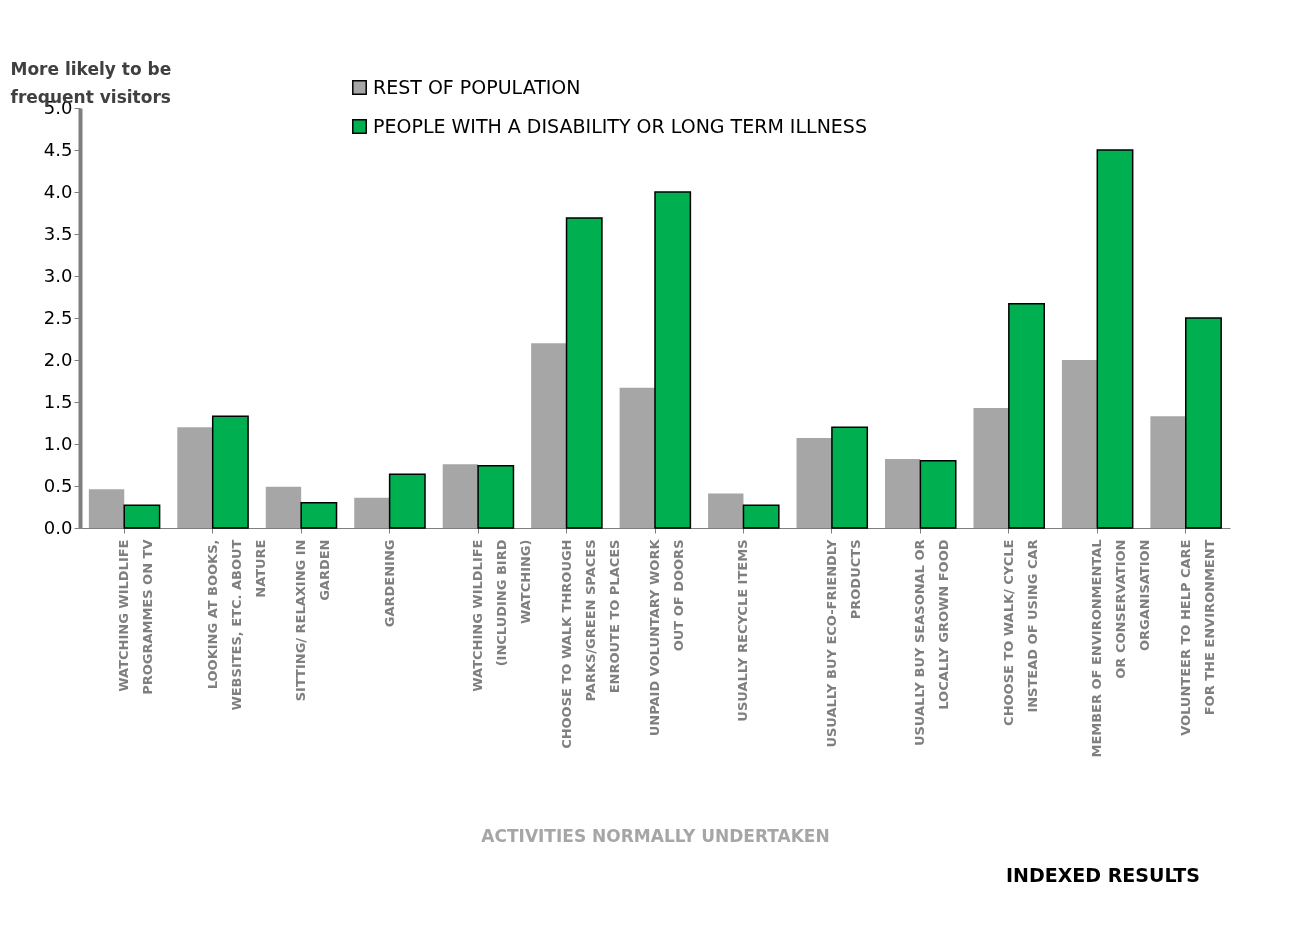 The width and height of the screenshot is (1290, 931). I want to click on x-tick-label: USUALLY BUY SEASONAL OR LOCALLY GROWN FOOD, so click(932, 643).